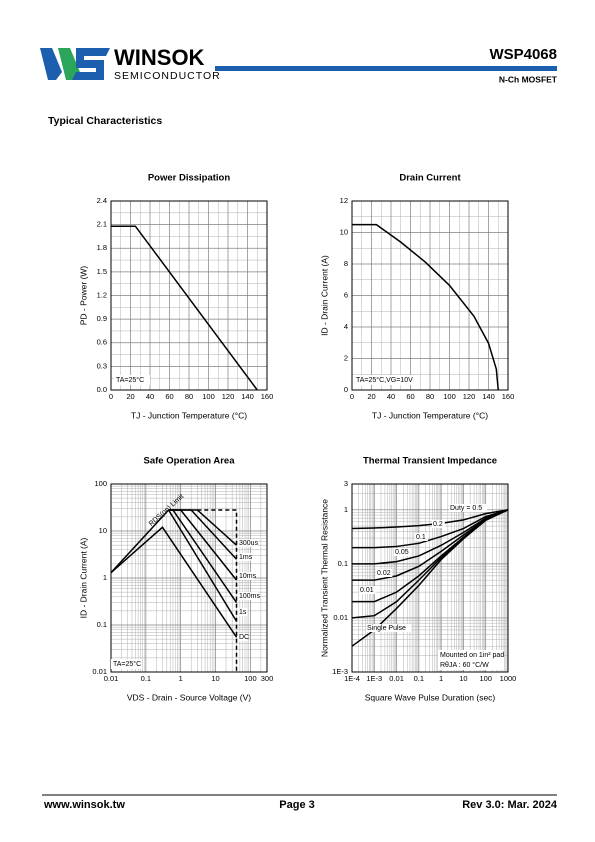 The width and height of the screenshot is (595, 842). I want to click on y-tick-label: 6, so click(346, 294).